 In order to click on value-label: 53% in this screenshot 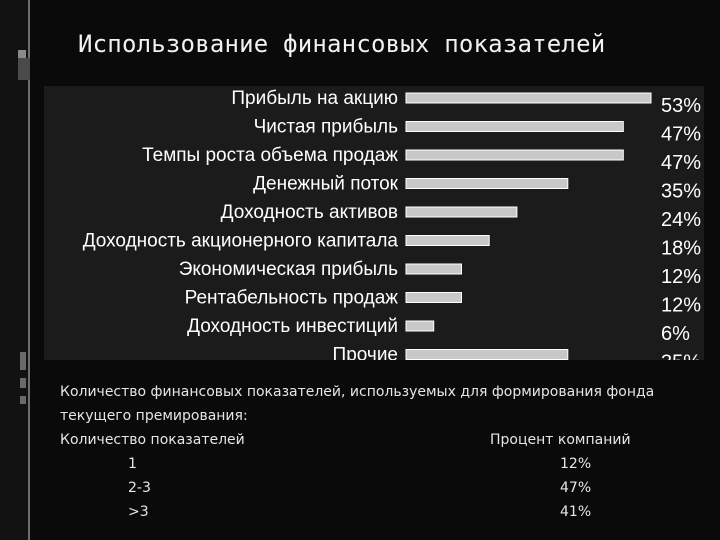, I will do `click(681, 106)`.